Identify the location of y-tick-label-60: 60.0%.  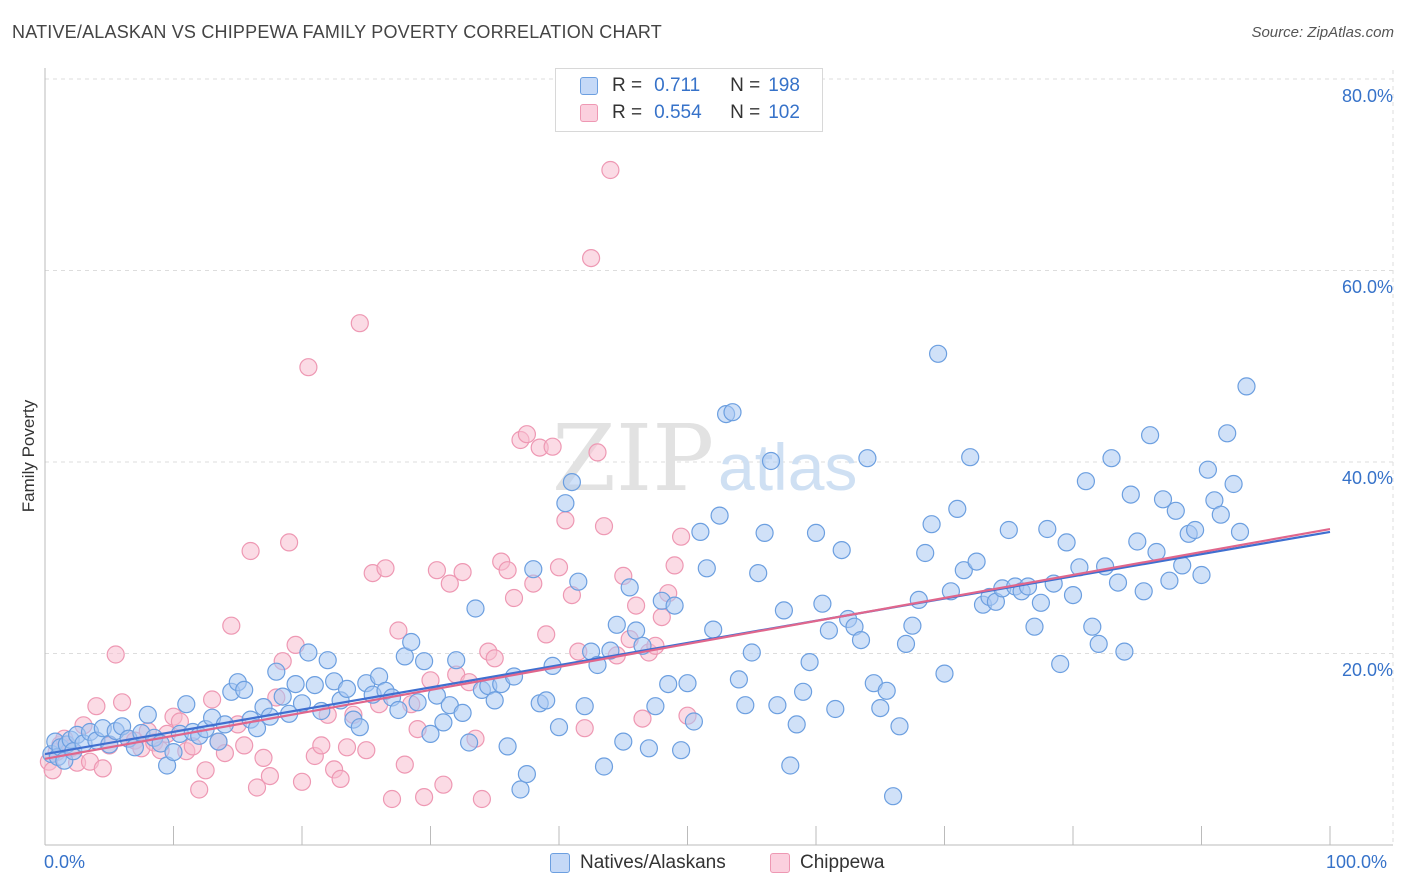
(1367, 287).